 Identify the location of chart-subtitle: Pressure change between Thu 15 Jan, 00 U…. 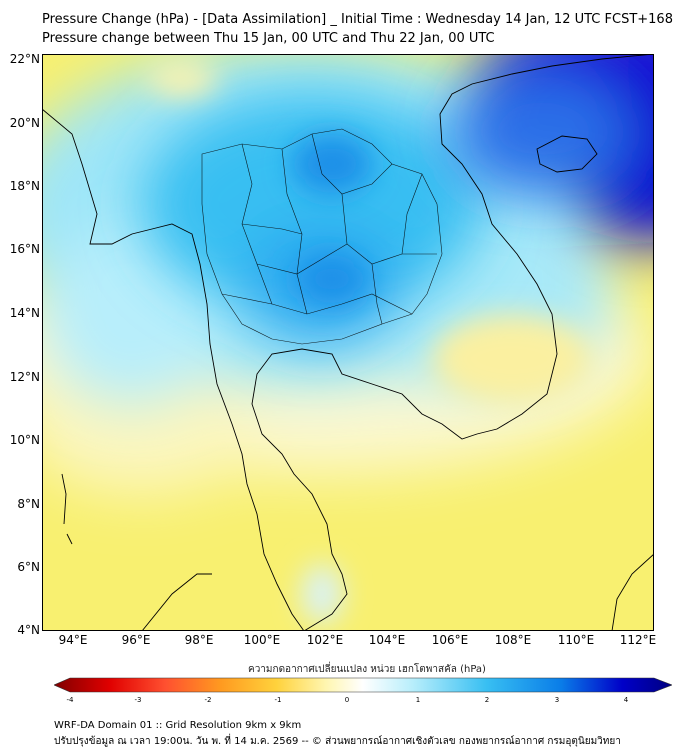
(268, 38).